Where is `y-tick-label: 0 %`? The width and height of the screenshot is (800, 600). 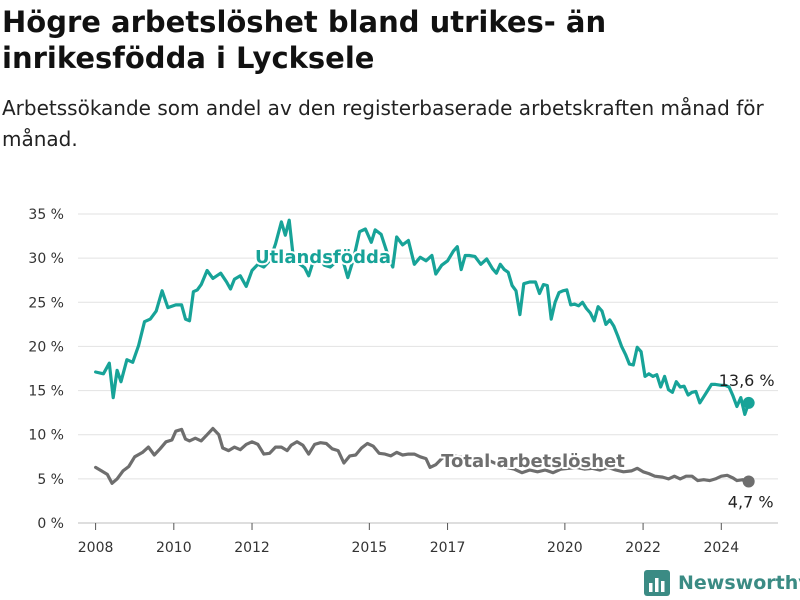 y-tick-label: 0 % is located at coordinates (50, 524).